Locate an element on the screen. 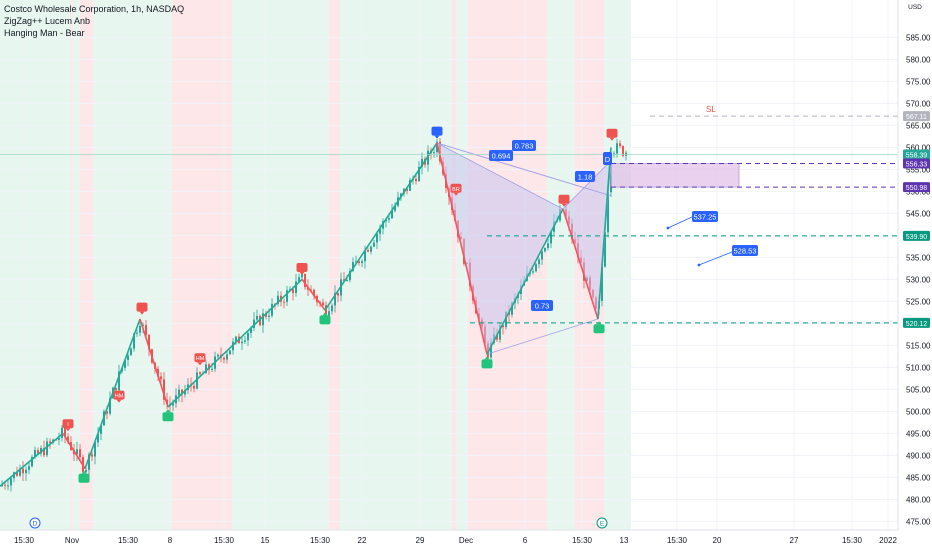  low-marker-shape is located at coordinates (168, 417).